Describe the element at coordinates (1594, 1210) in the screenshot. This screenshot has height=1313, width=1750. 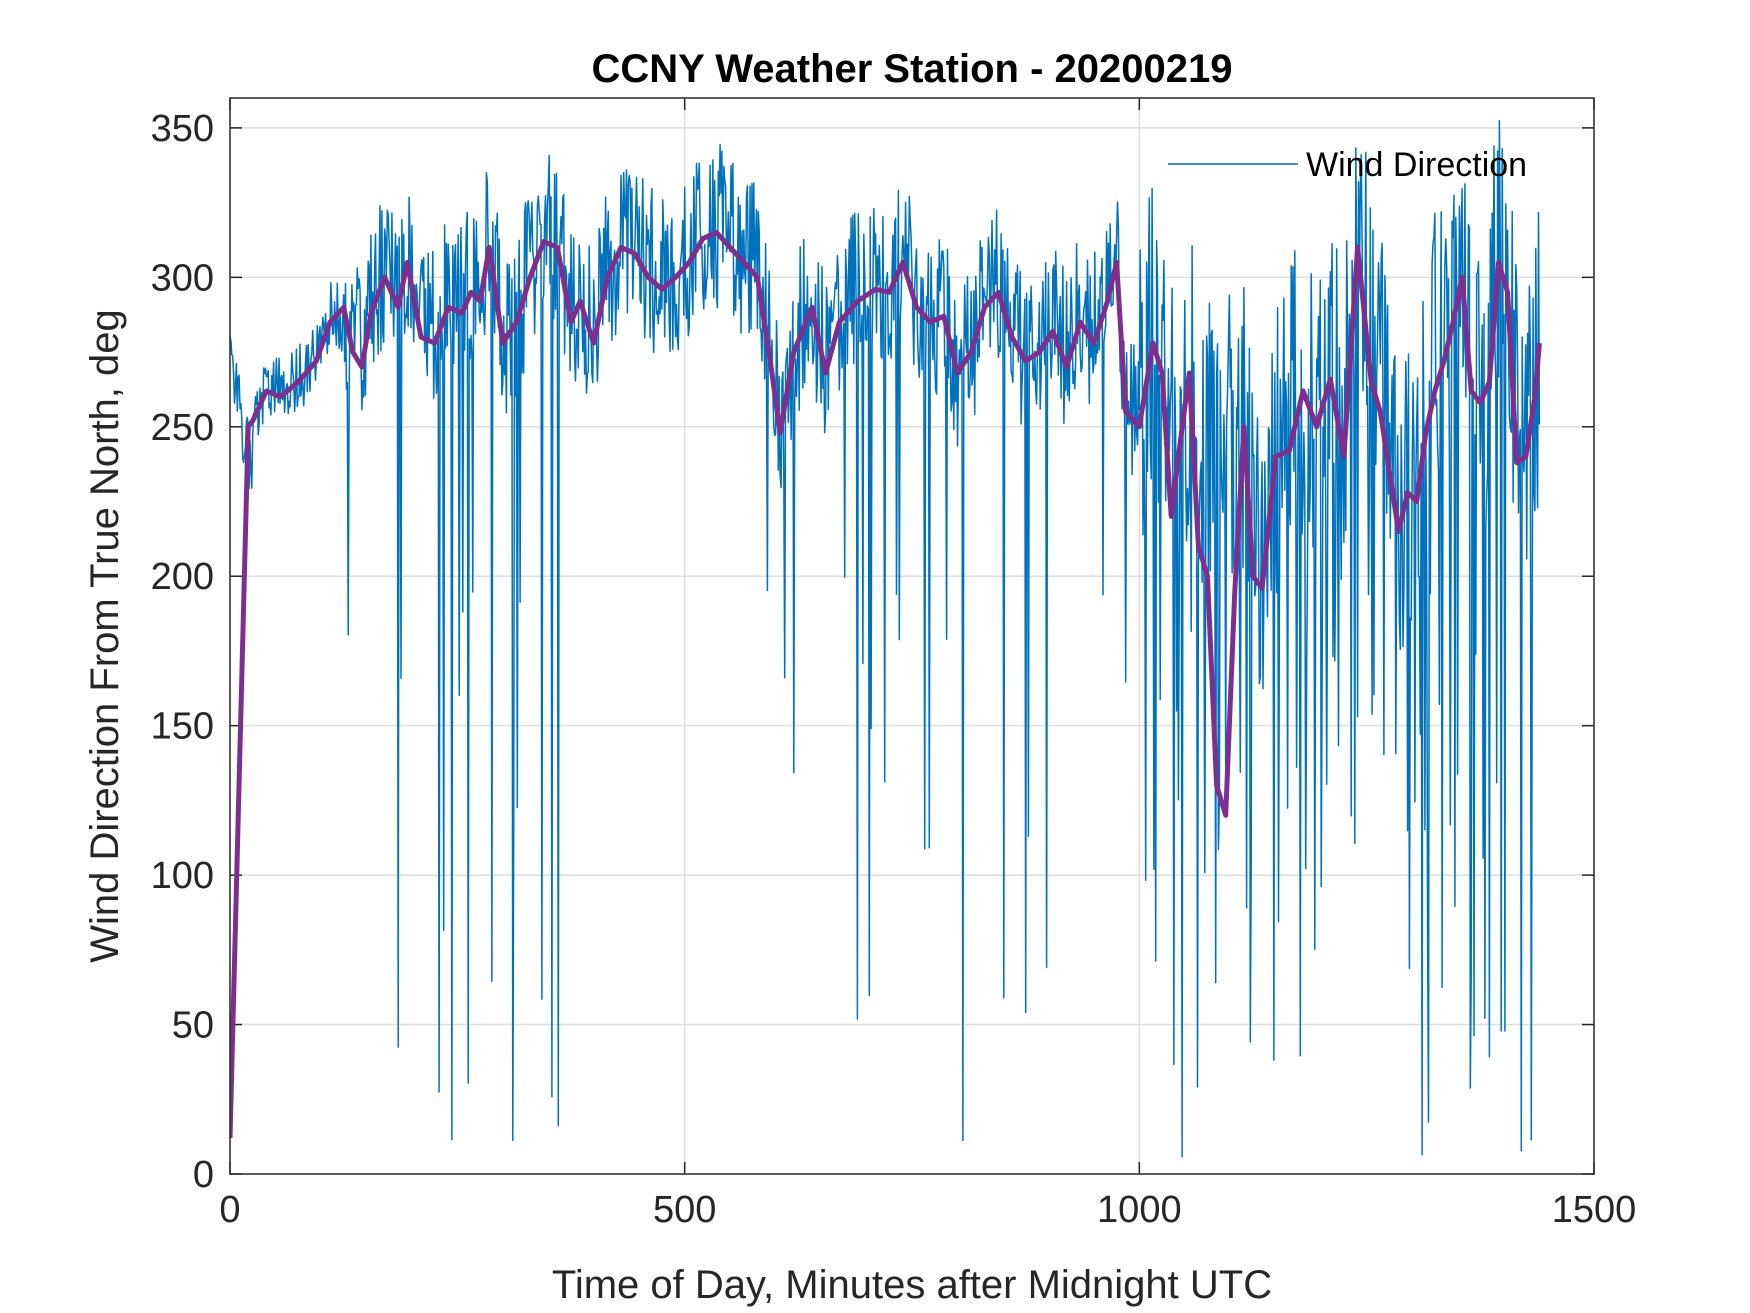
I see `x-tick-label: 1500` at that location.